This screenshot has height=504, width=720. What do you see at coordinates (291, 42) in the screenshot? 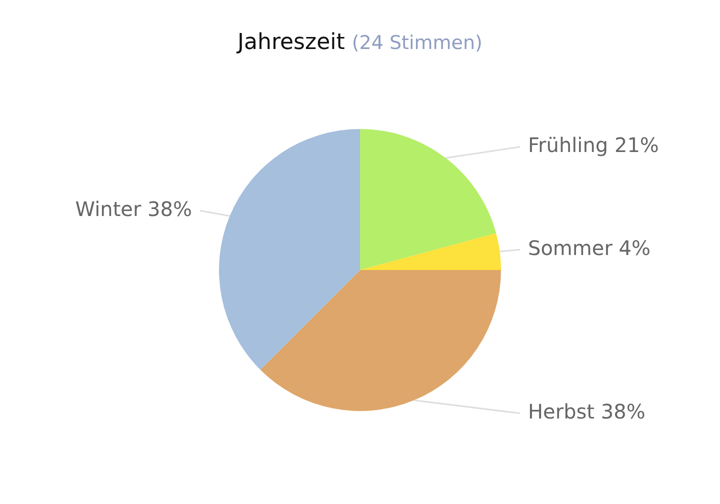
I see `chart-title: Jahreszeit` at bounding box center [291, 42].